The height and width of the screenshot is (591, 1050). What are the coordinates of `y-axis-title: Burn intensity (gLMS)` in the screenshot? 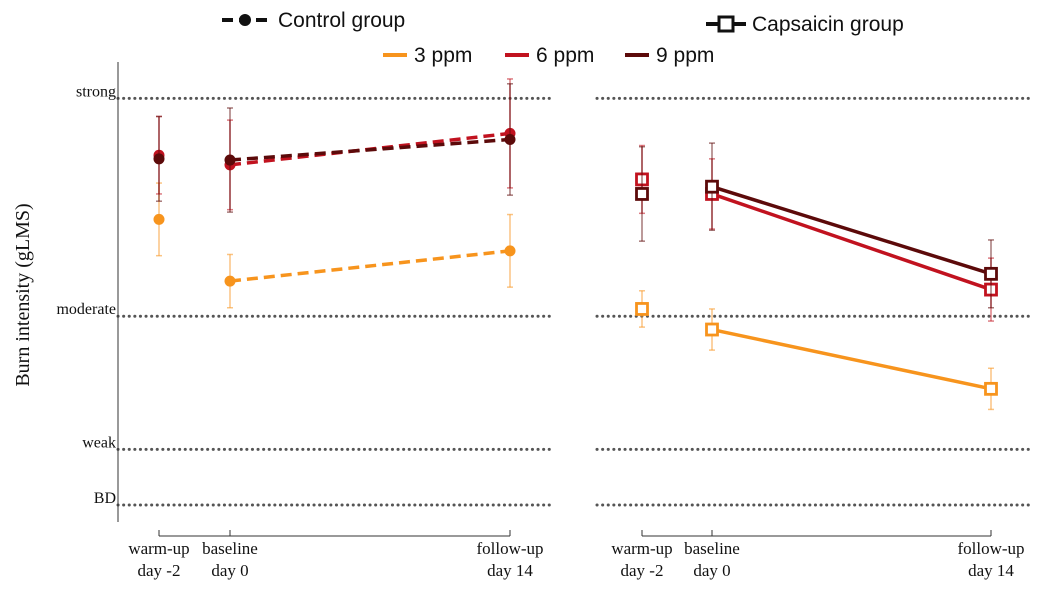 It's located at (23, 294).